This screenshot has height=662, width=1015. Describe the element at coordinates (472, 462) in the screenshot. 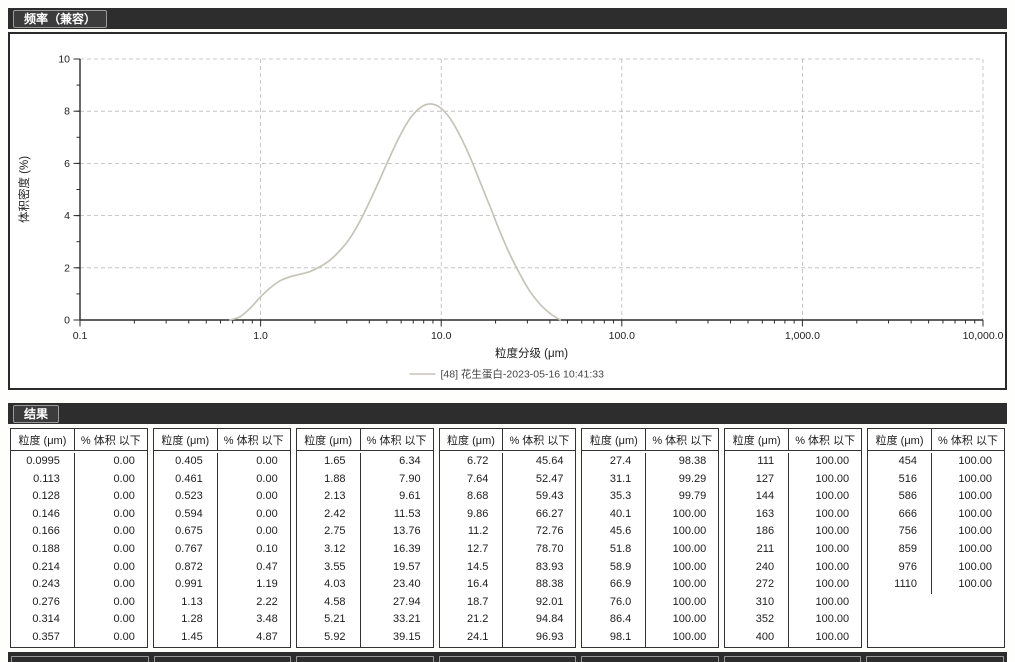

I see `particle-size-cell: 6.72` at that location.